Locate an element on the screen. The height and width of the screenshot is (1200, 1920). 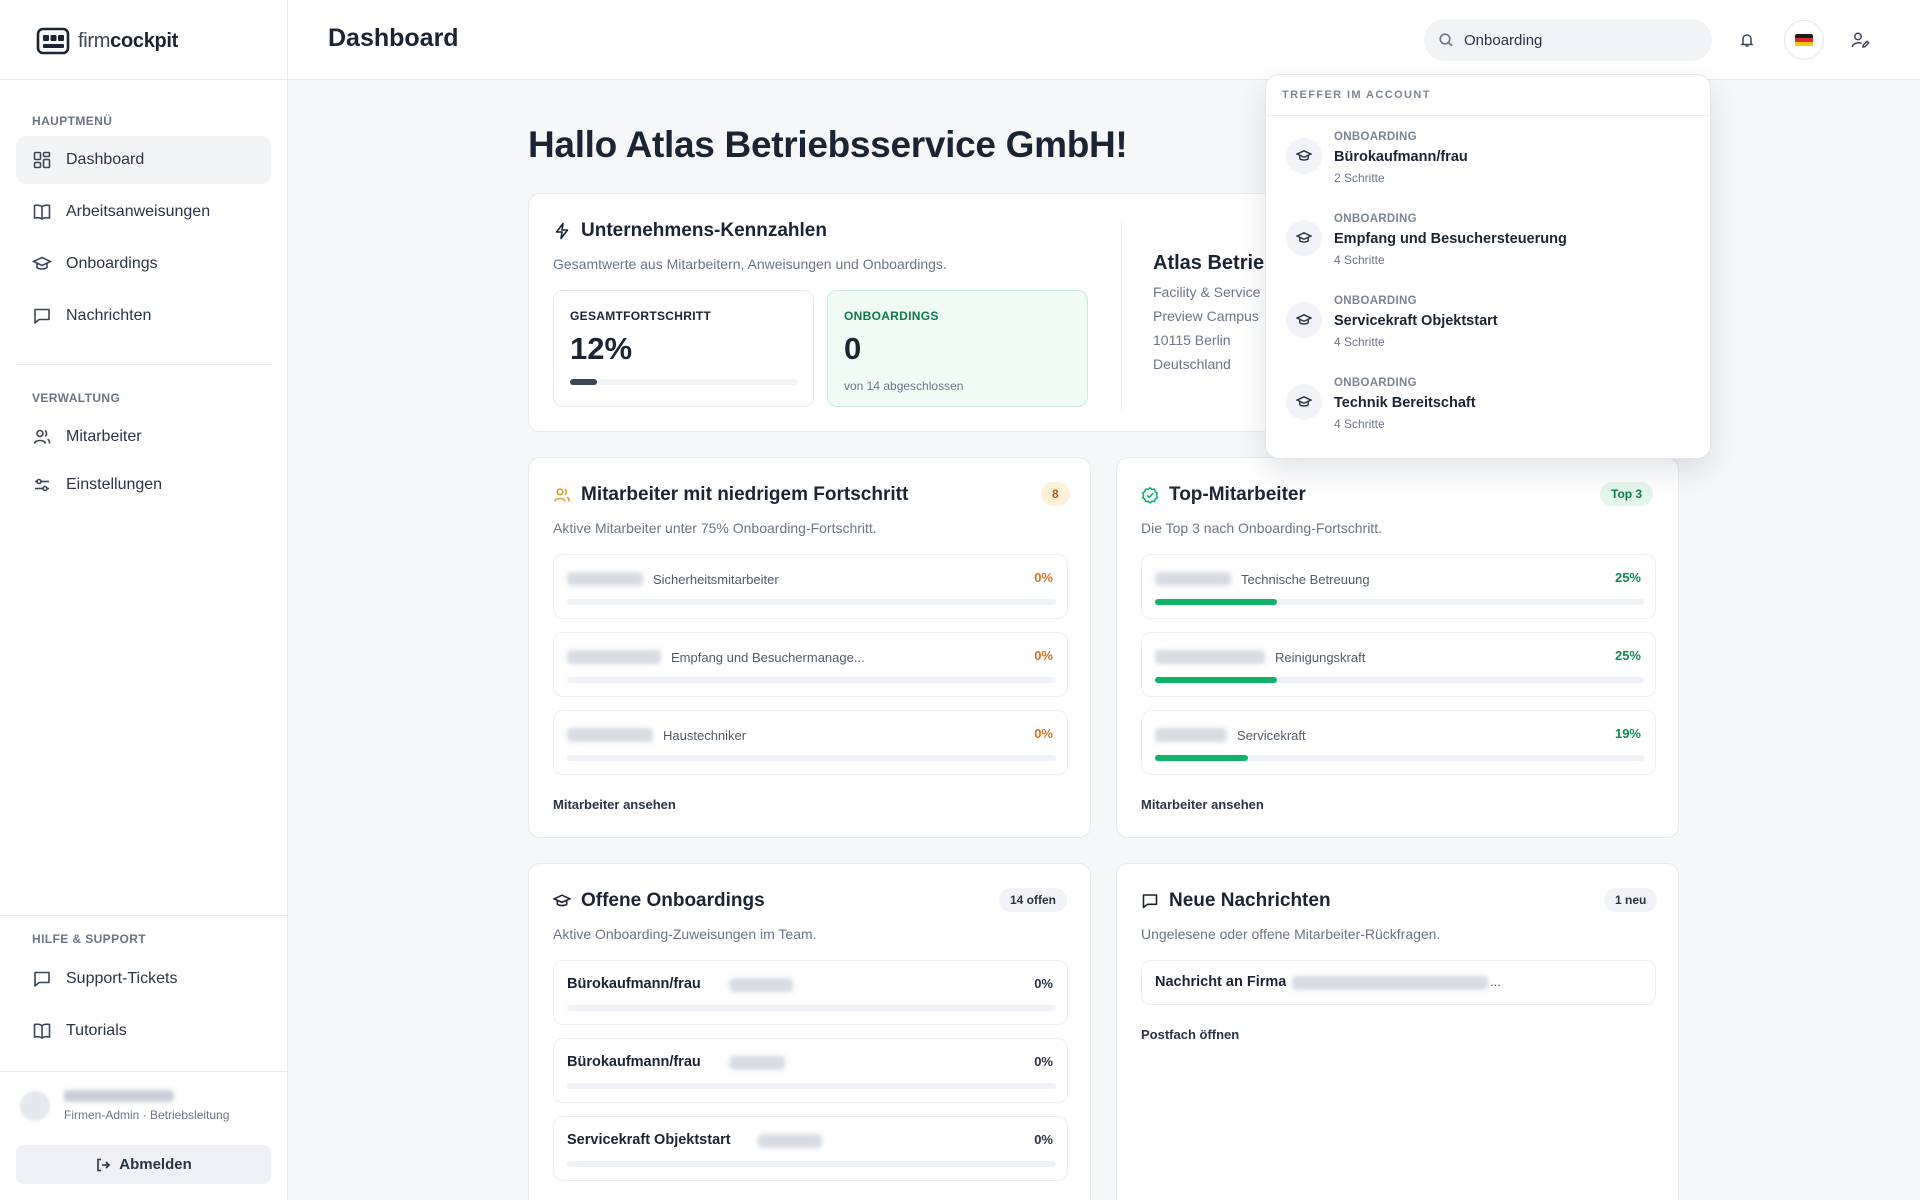
section-heading-main: HAUPTMENÜ is located at coordinates (72, 121).